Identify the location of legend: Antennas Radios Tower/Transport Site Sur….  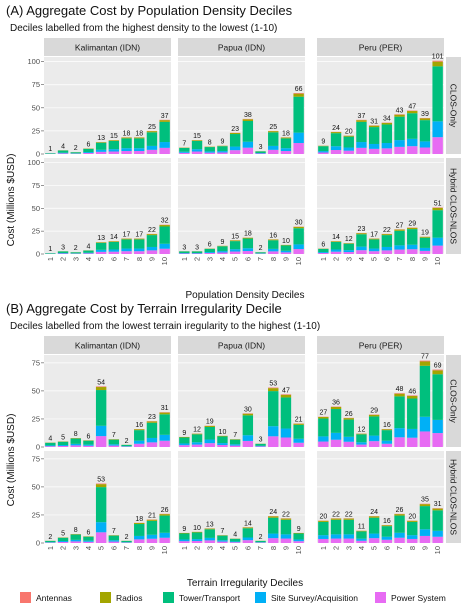
(233, 597).